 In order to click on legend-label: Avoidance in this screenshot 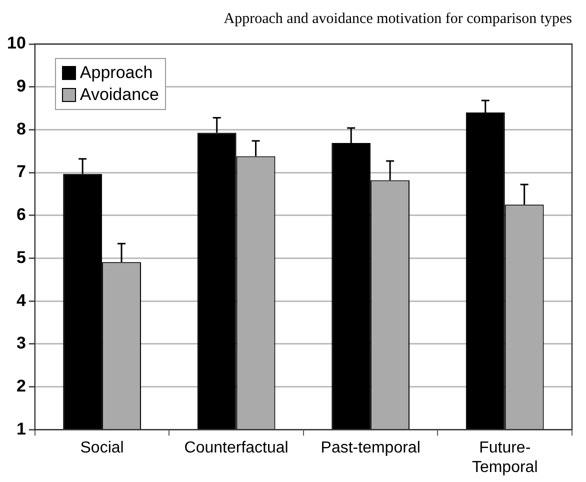, I will do `click(119, 95)`.